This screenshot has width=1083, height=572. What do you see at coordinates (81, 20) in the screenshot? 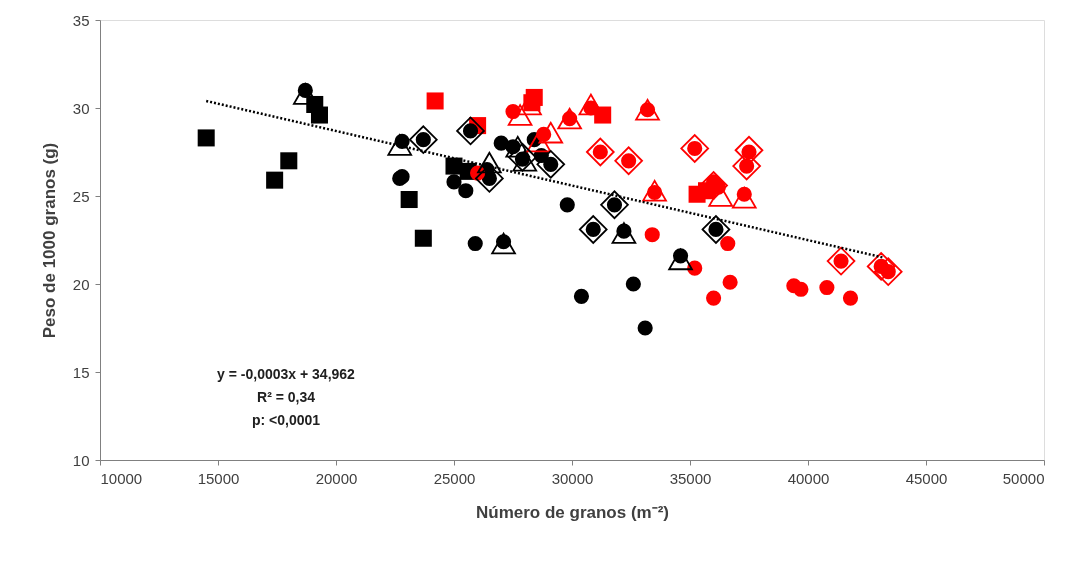
I see `y-tick-label: 35` at bounding box center [81, 20].